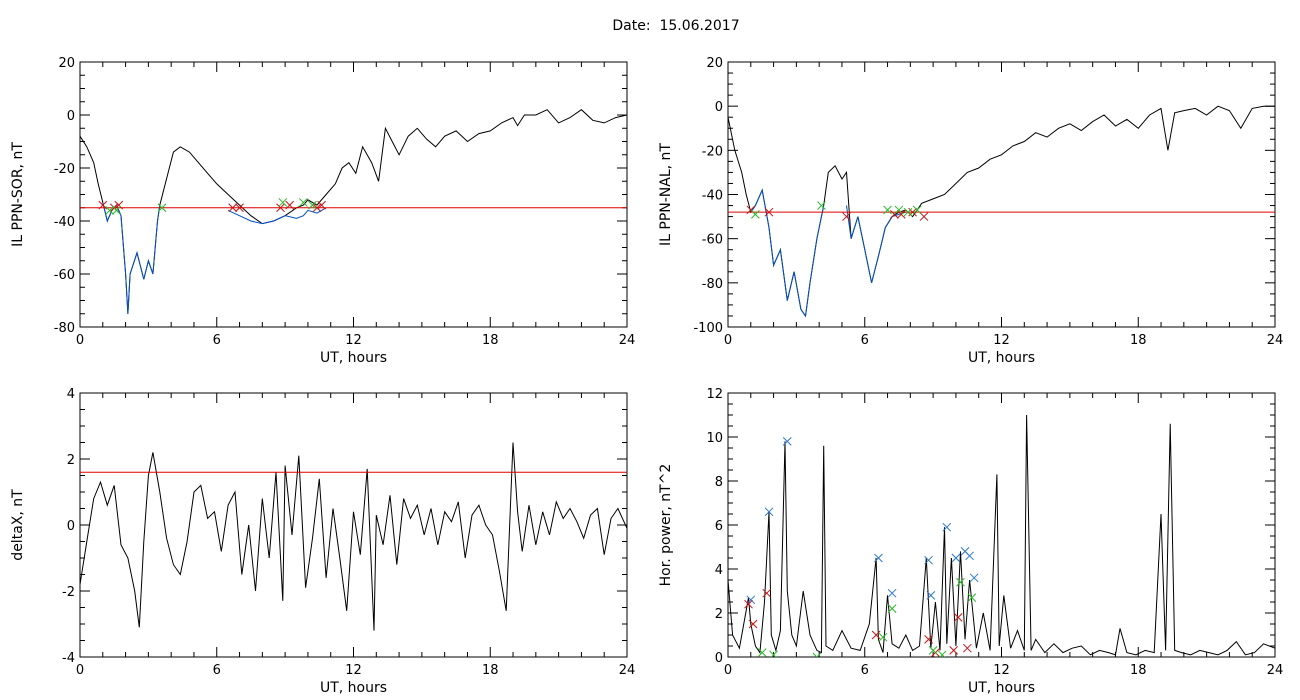 The image size is (1300, 700). What do you see at coordinates (714, 438) in the screenshot?
I see `y-tick-label: 10` at bounding box center [714, 438].